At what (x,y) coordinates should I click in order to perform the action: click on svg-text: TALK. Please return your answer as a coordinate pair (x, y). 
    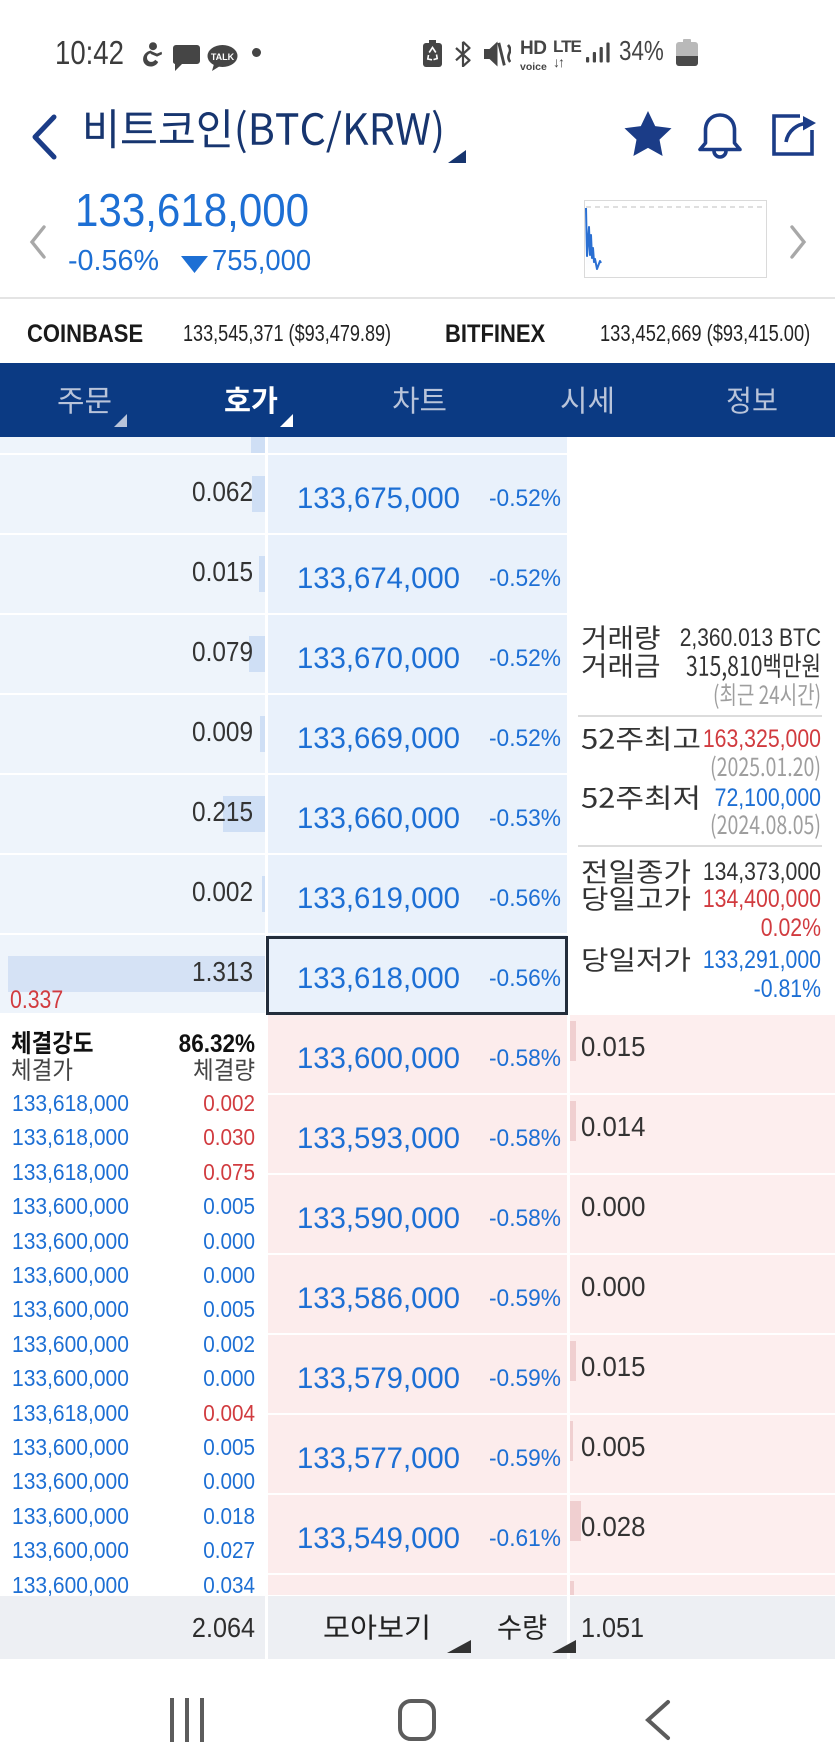
    Looking at the image, I should click on (223, 57).